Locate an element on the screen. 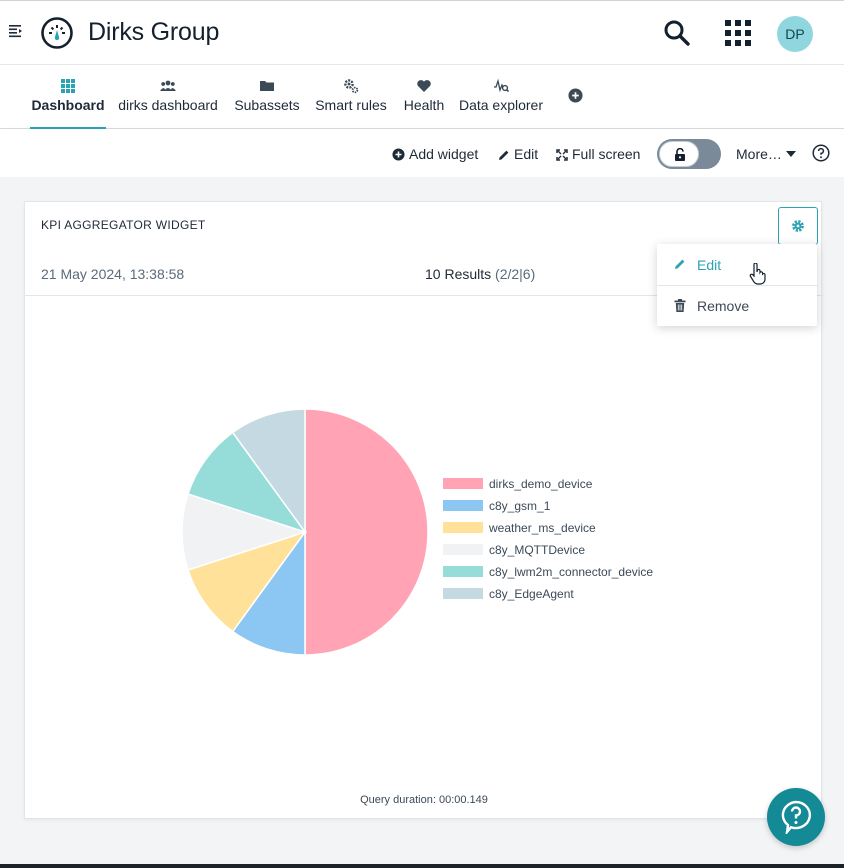 This screenshot has height=868, width=844. widget-remove-menu-item: Remove is located at coordinates (737, 306).